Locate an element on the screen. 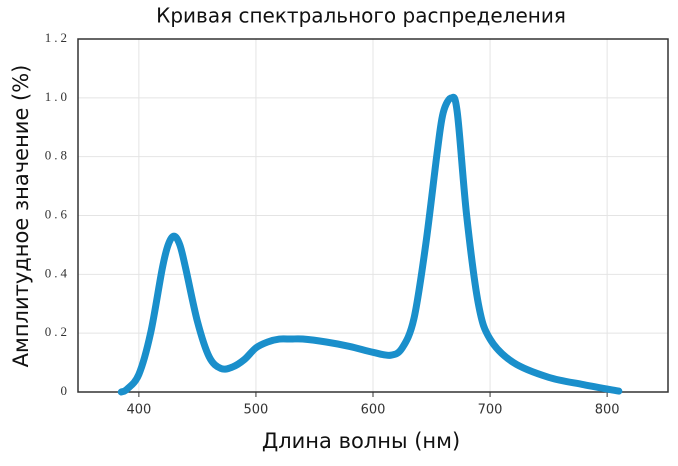  x-tick-label: 700 is located at coordinates (490, 410).